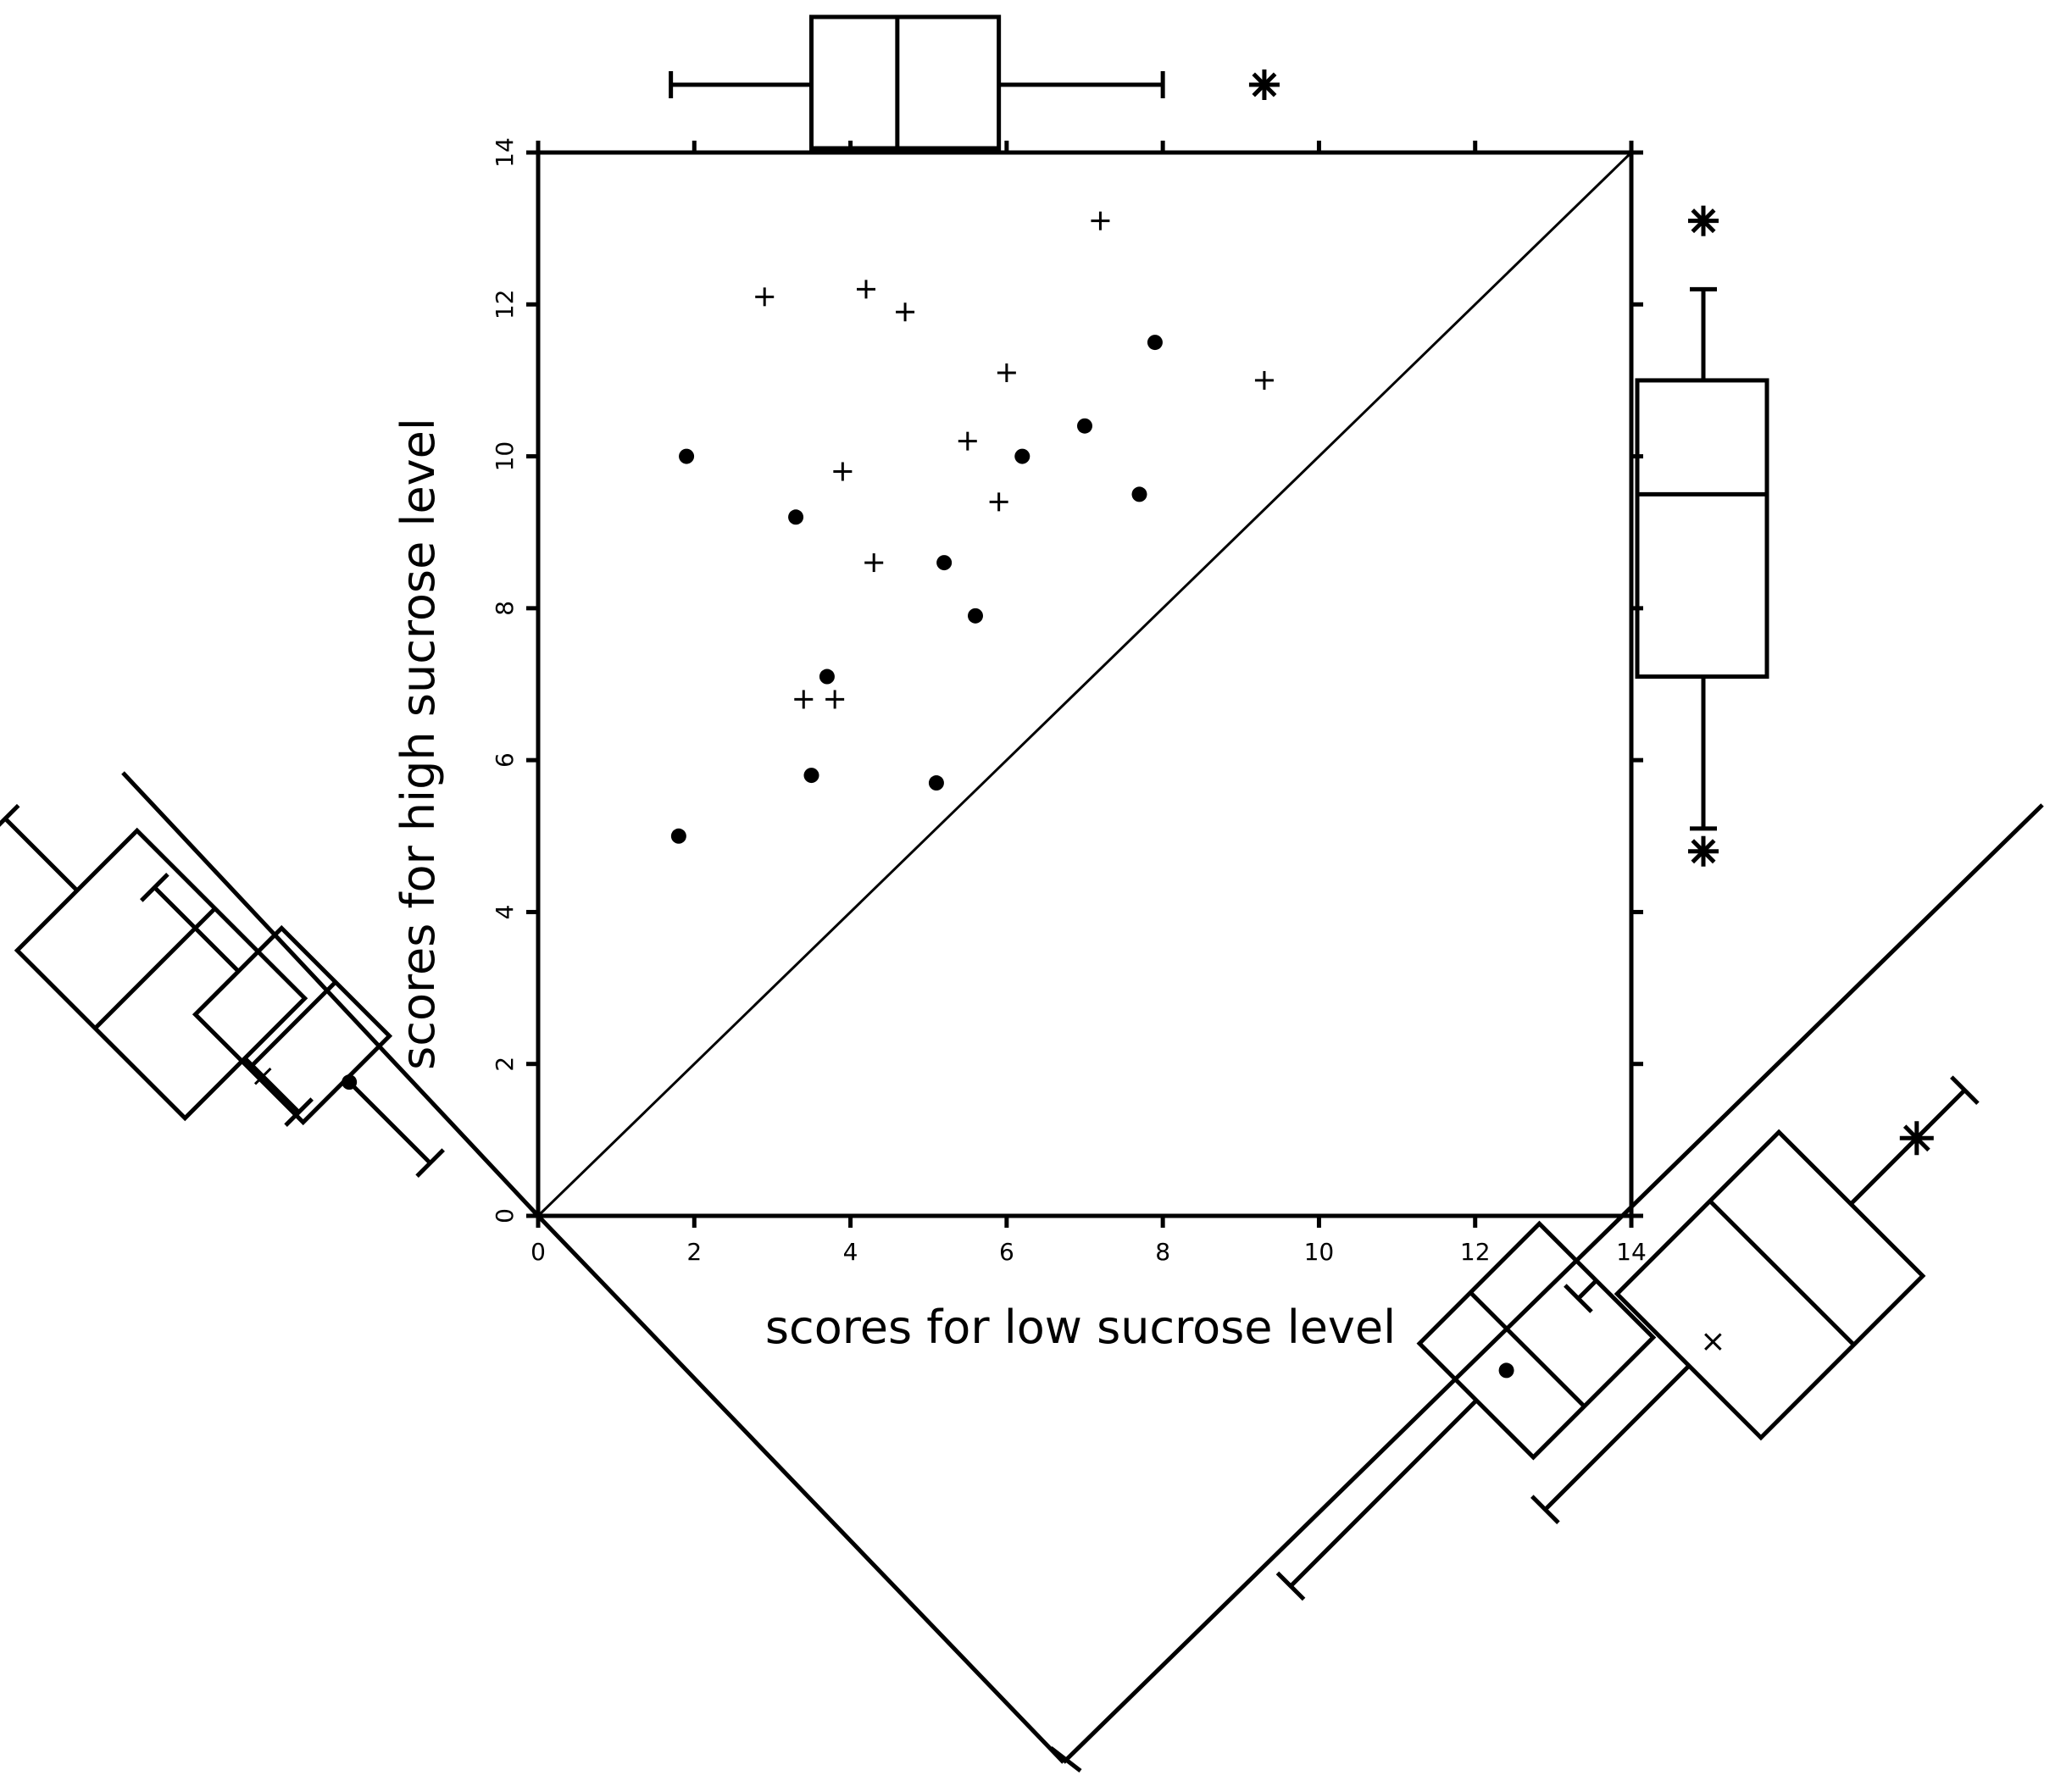 This screenshot has width=2072, height=1781. Describe the element at coordinates (1290, 1586) in the screenshot. I see `right-diag-inner-box-cap-low` at that location.